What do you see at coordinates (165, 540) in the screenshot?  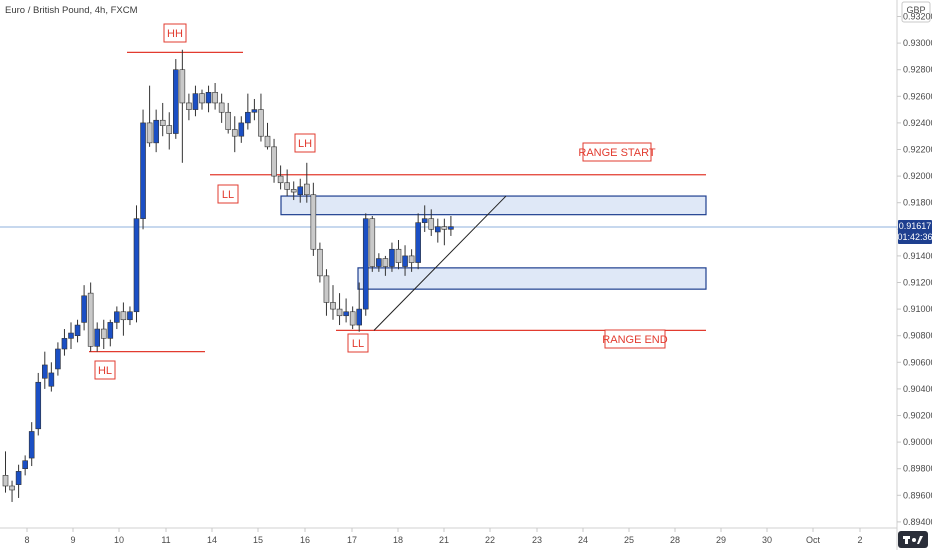 I see `x-tick-label: 11` at bounding box center [165, 540].